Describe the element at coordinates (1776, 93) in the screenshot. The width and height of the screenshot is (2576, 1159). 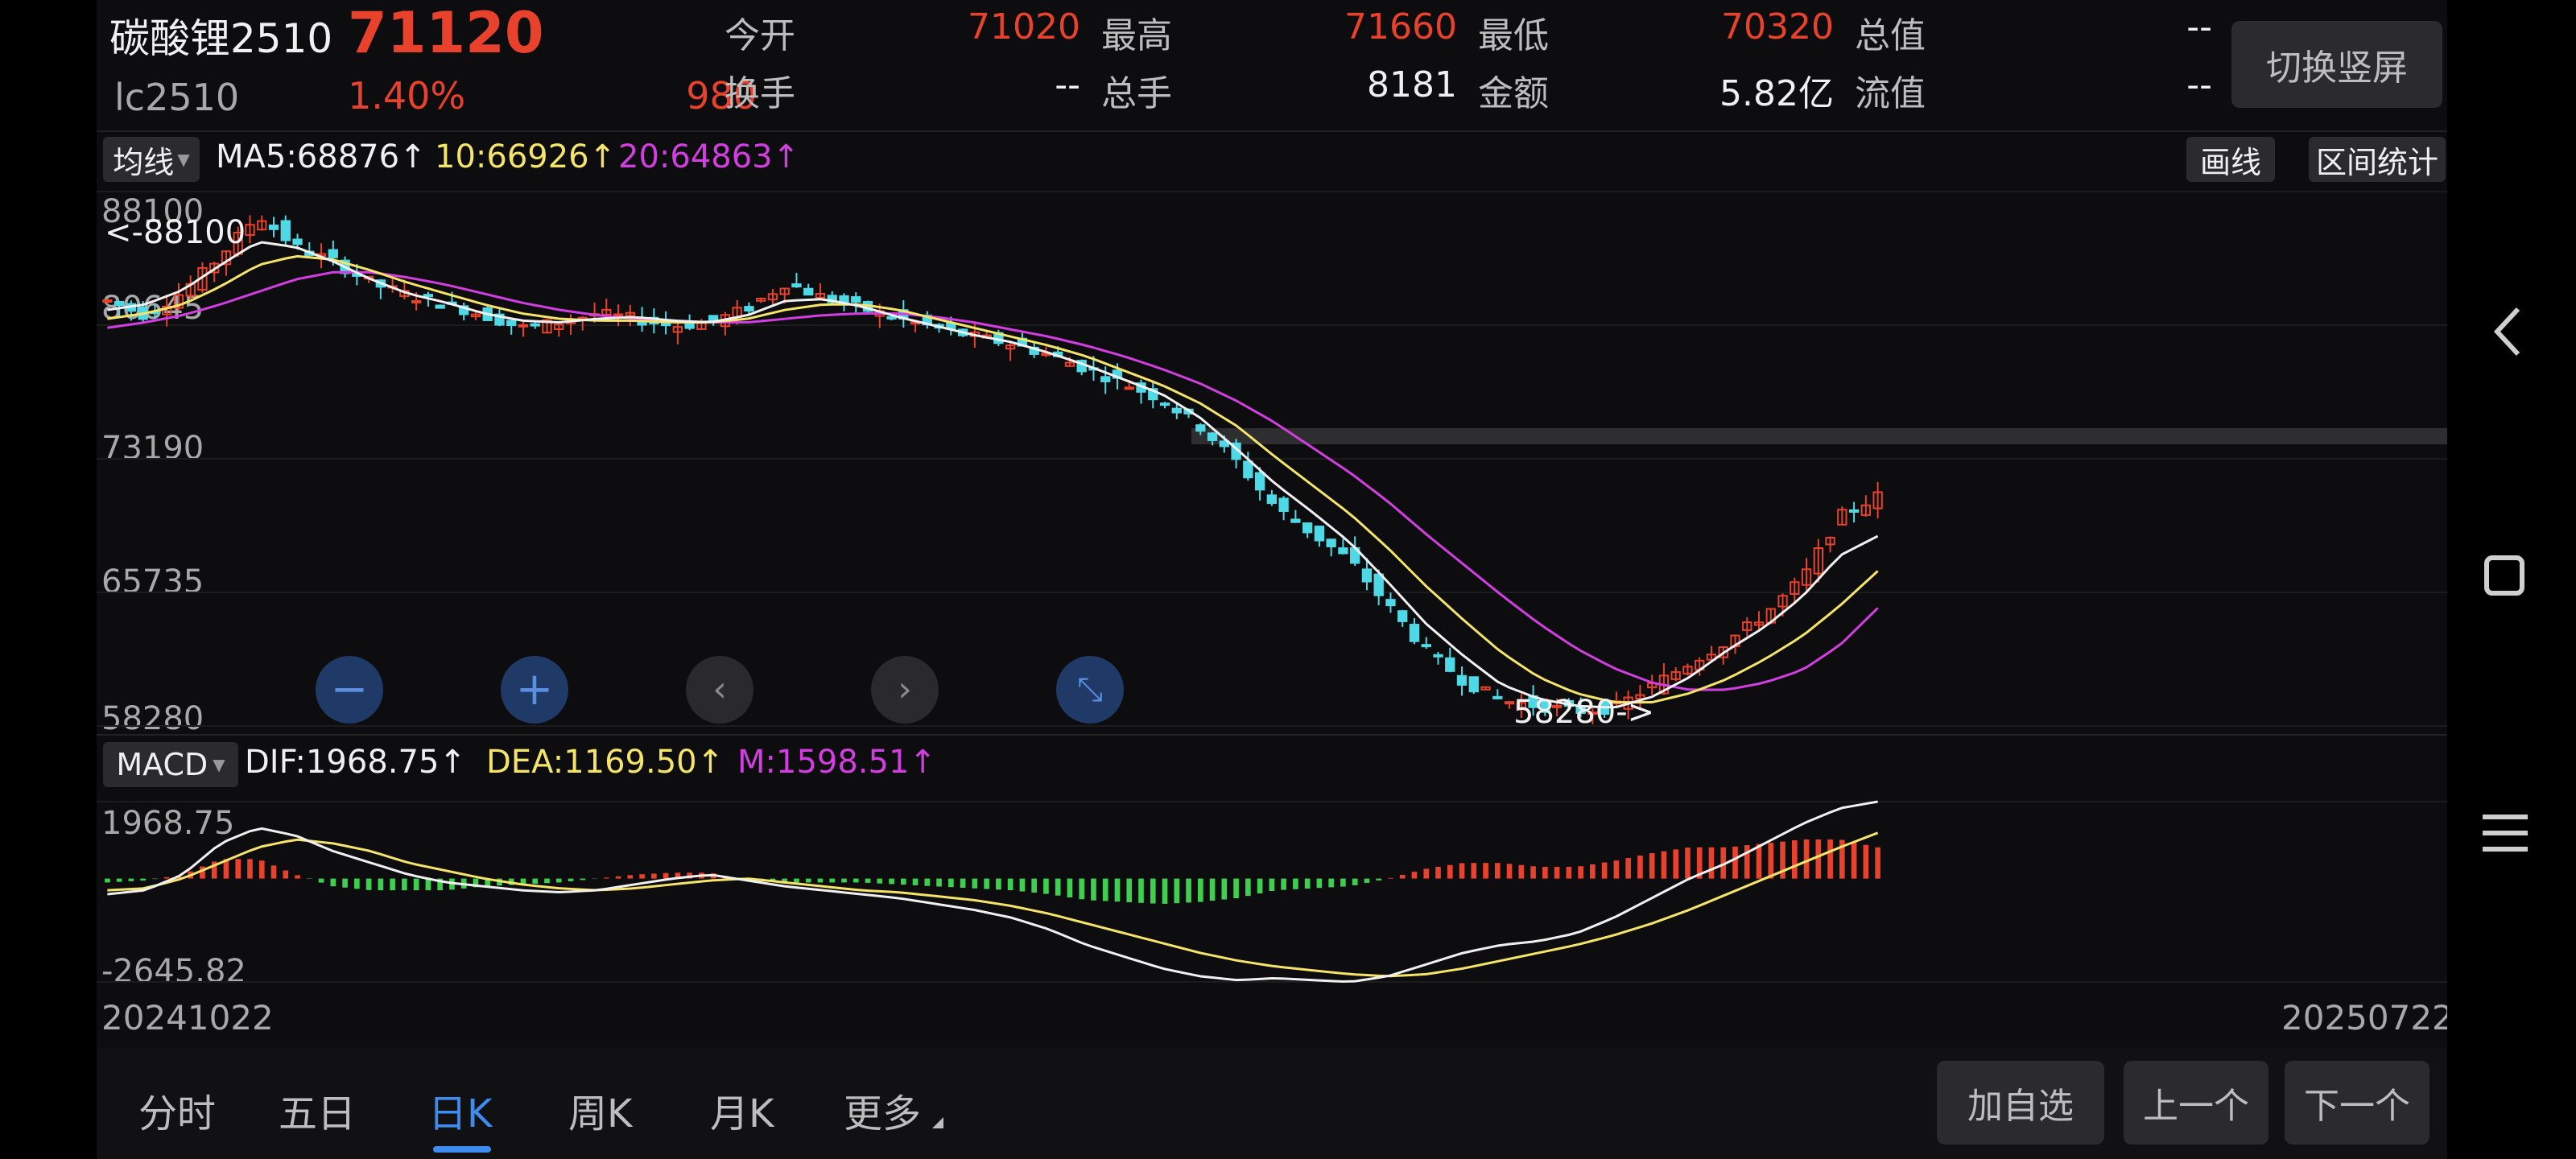
I see `stat-value: 5.82亿` at that location.